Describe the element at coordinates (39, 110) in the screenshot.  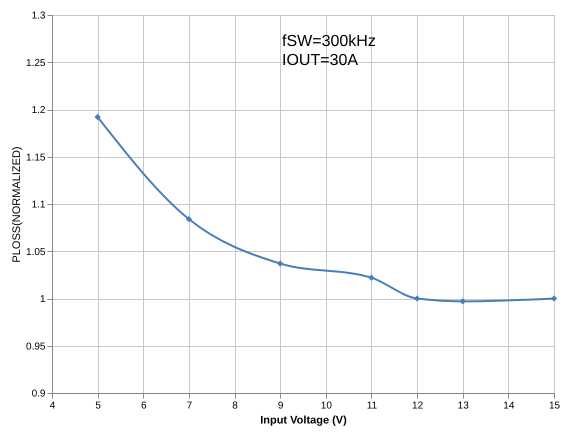
I see `y-tick-label: 1.2` at that location.